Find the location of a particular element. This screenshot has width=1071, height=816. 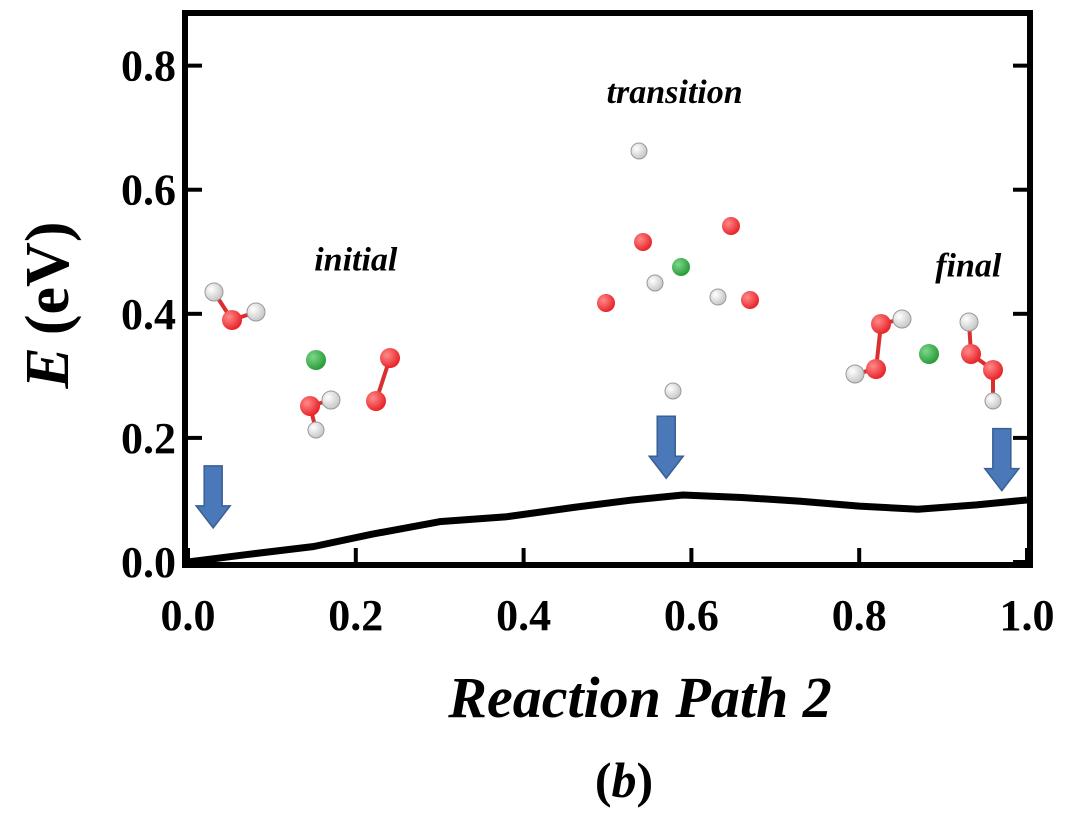

state-label-initial: initial is located at coordinates (356, 259).